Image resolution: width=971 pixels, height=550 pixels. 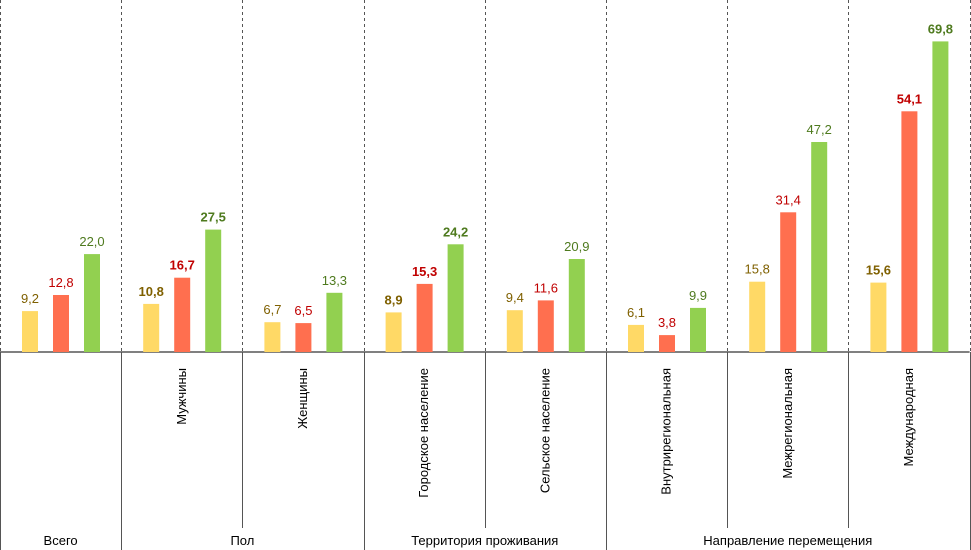 What do you see at coordinates (151, 291) in the screenshot?
I see `data-label: 10,8` at bounding box center [151, 291].